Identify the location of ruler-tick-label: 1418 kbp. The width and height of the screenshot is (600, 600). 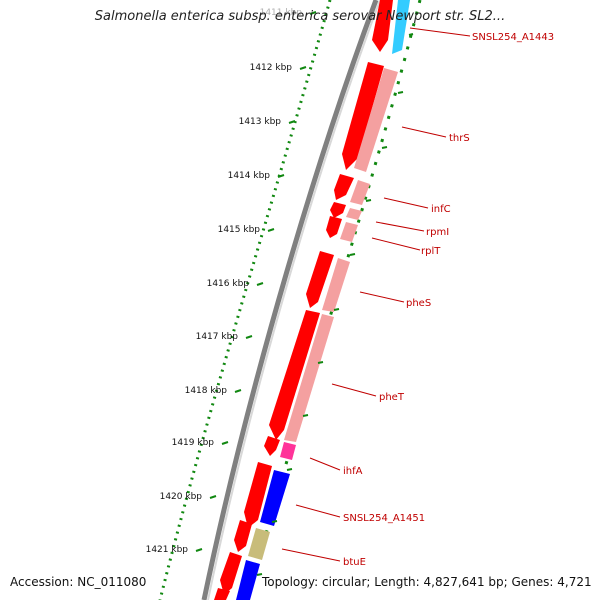
(206, 391).